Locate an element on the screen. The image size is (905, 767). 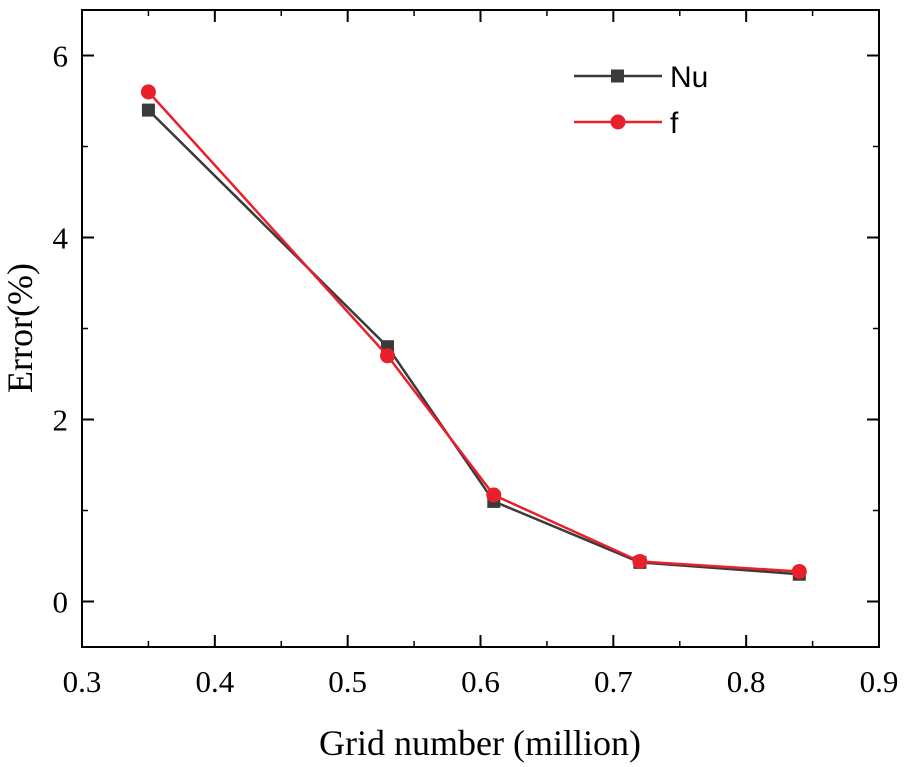
legend-marker-f is located at coordinates (618, 122).